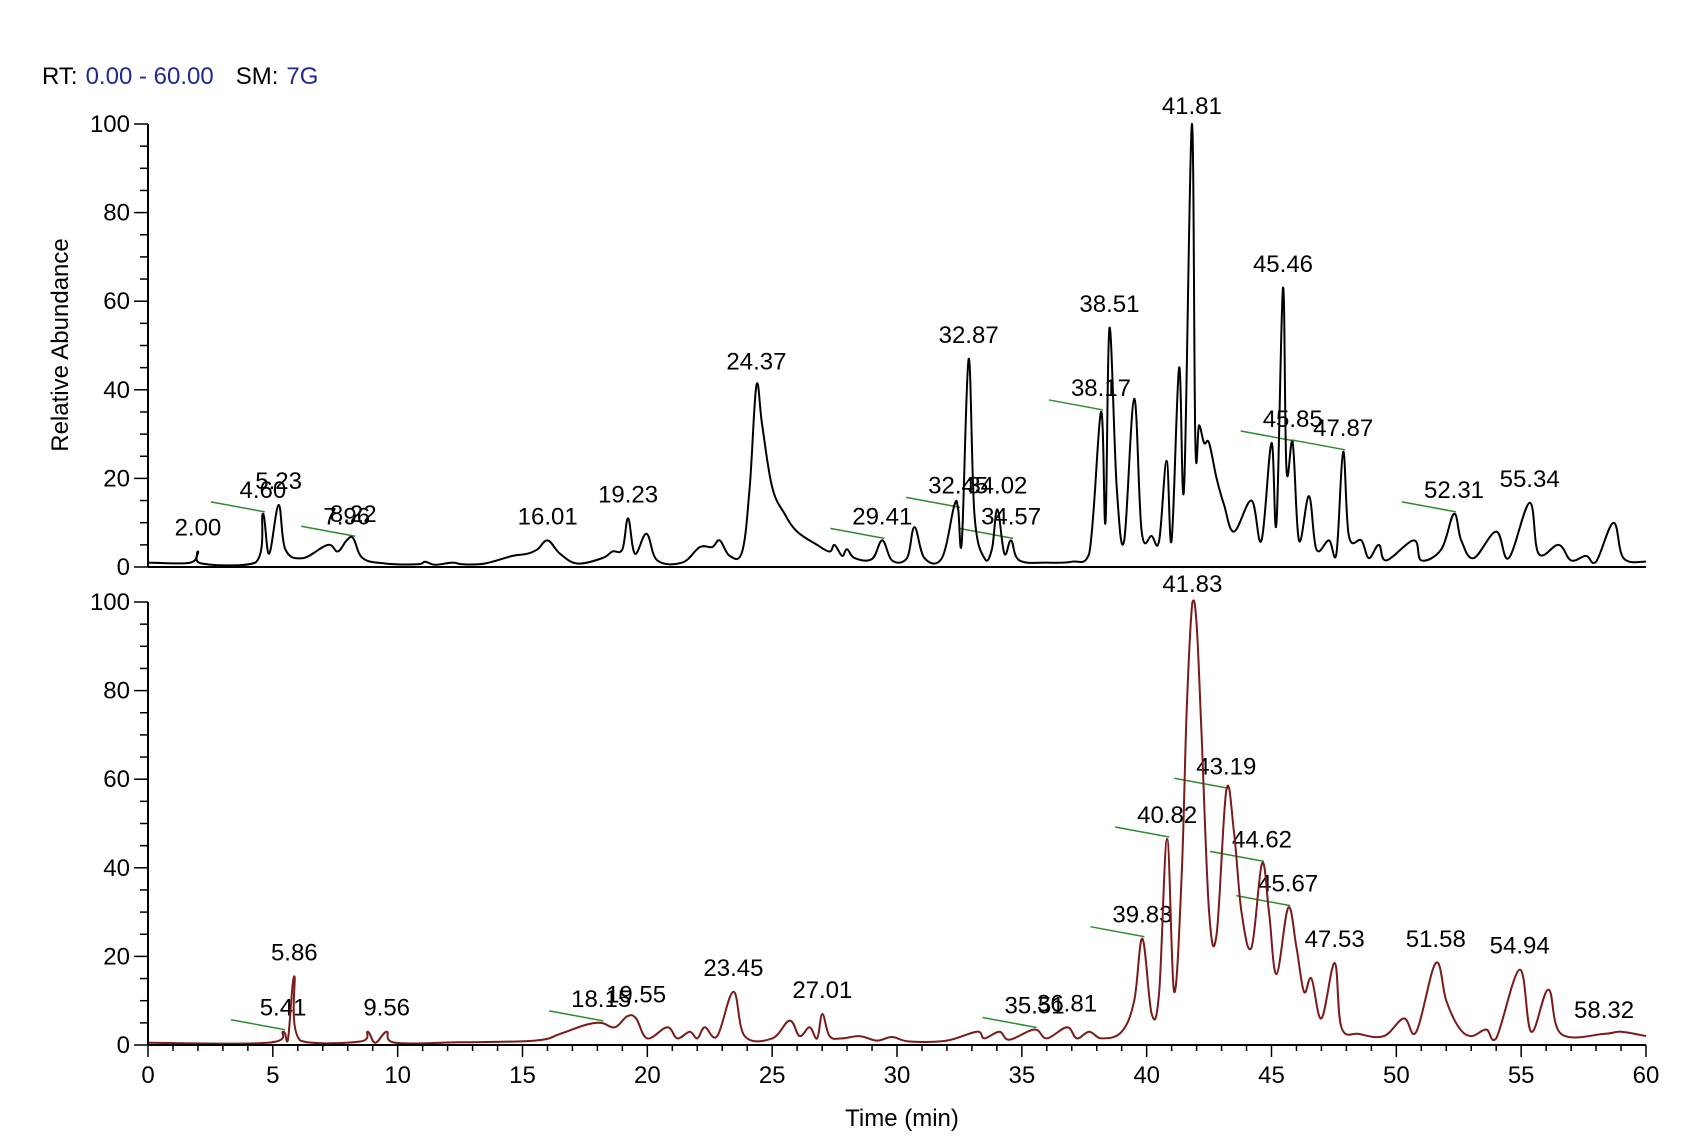 Image resolution: width=1700 pixels, height=1136 pixels. Describe the element at coordinates (969, 335) in the screenshot. I see `peak-label: 32.87` at that location.